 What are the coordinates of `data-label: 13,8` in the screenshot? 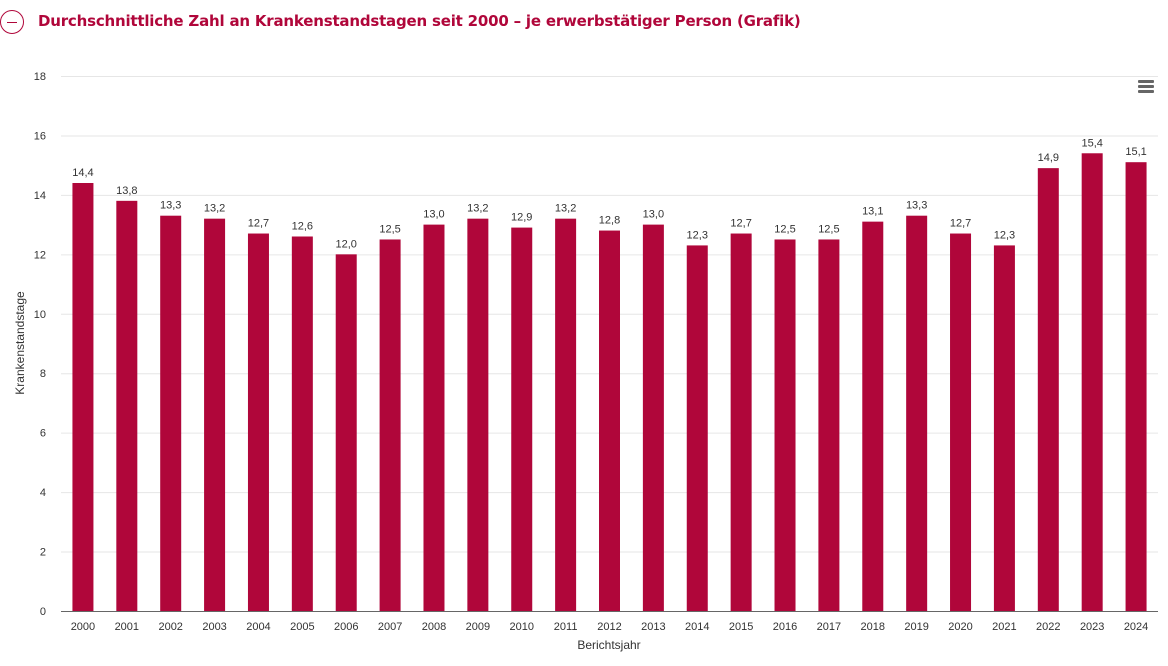 It's located at (126, 191).